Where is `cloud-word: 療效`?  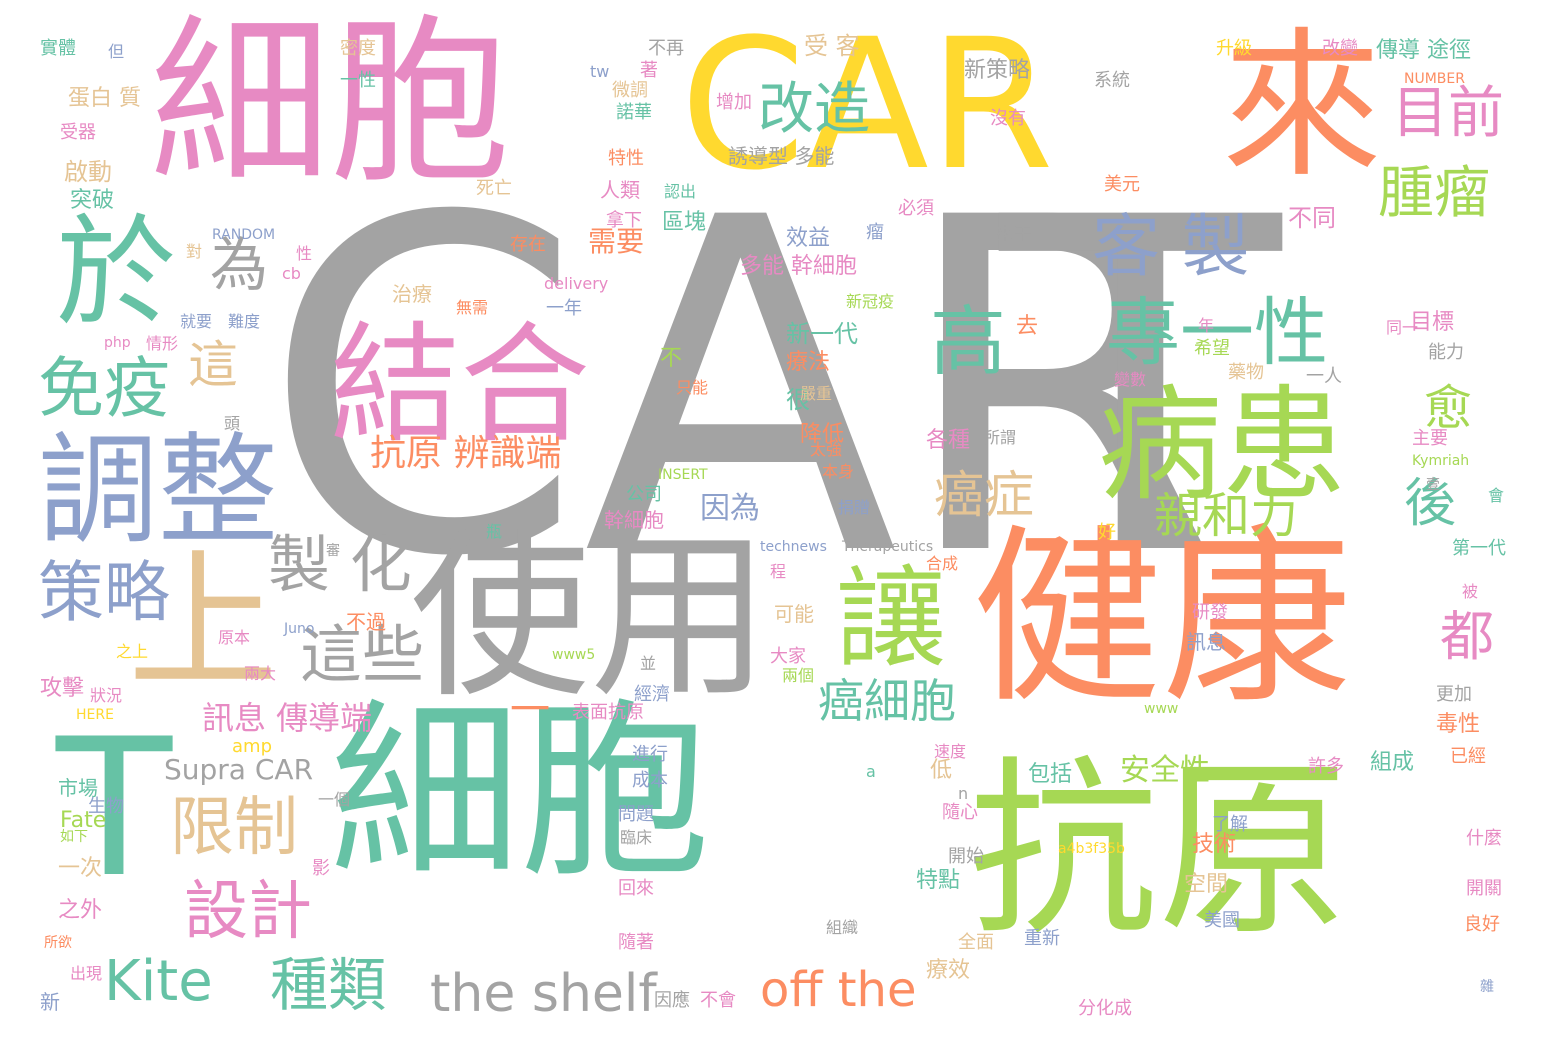
cloud-word: 療效 is located at coordinates (948, 970).